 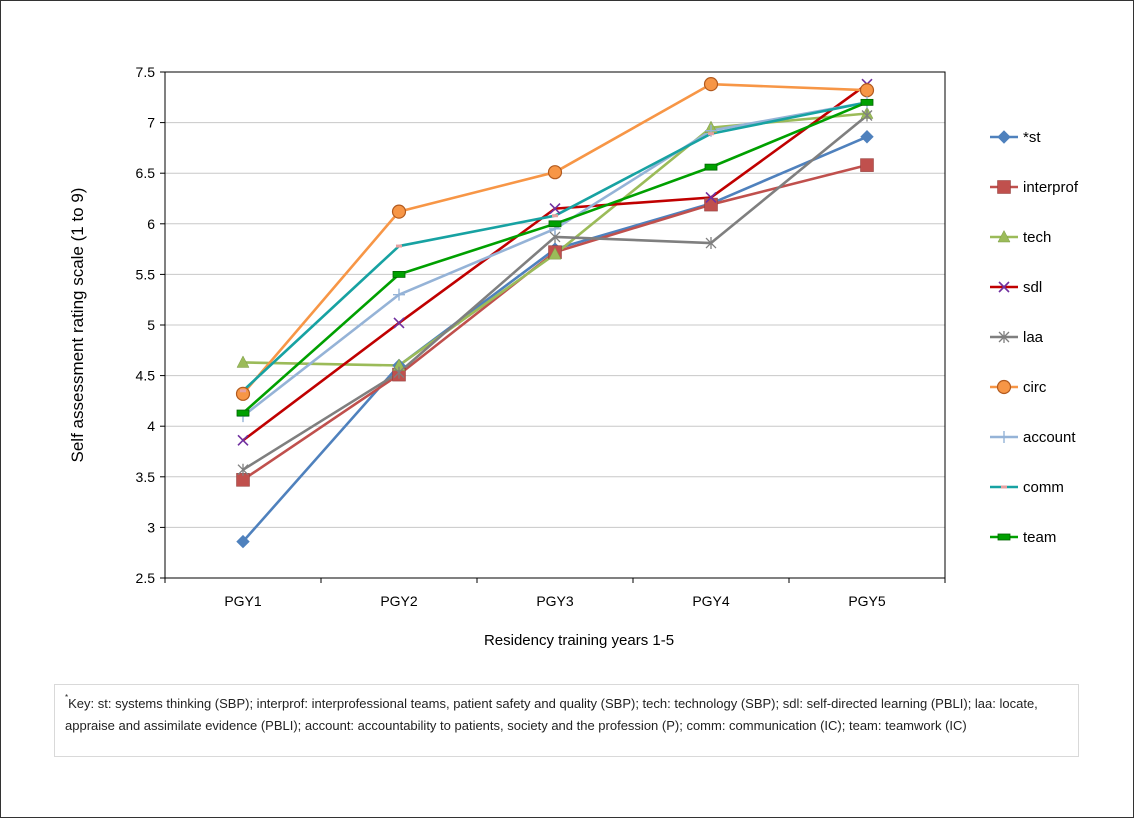 I want to click on legend-item-interprof: interprof, so click(x=1034, y=187).